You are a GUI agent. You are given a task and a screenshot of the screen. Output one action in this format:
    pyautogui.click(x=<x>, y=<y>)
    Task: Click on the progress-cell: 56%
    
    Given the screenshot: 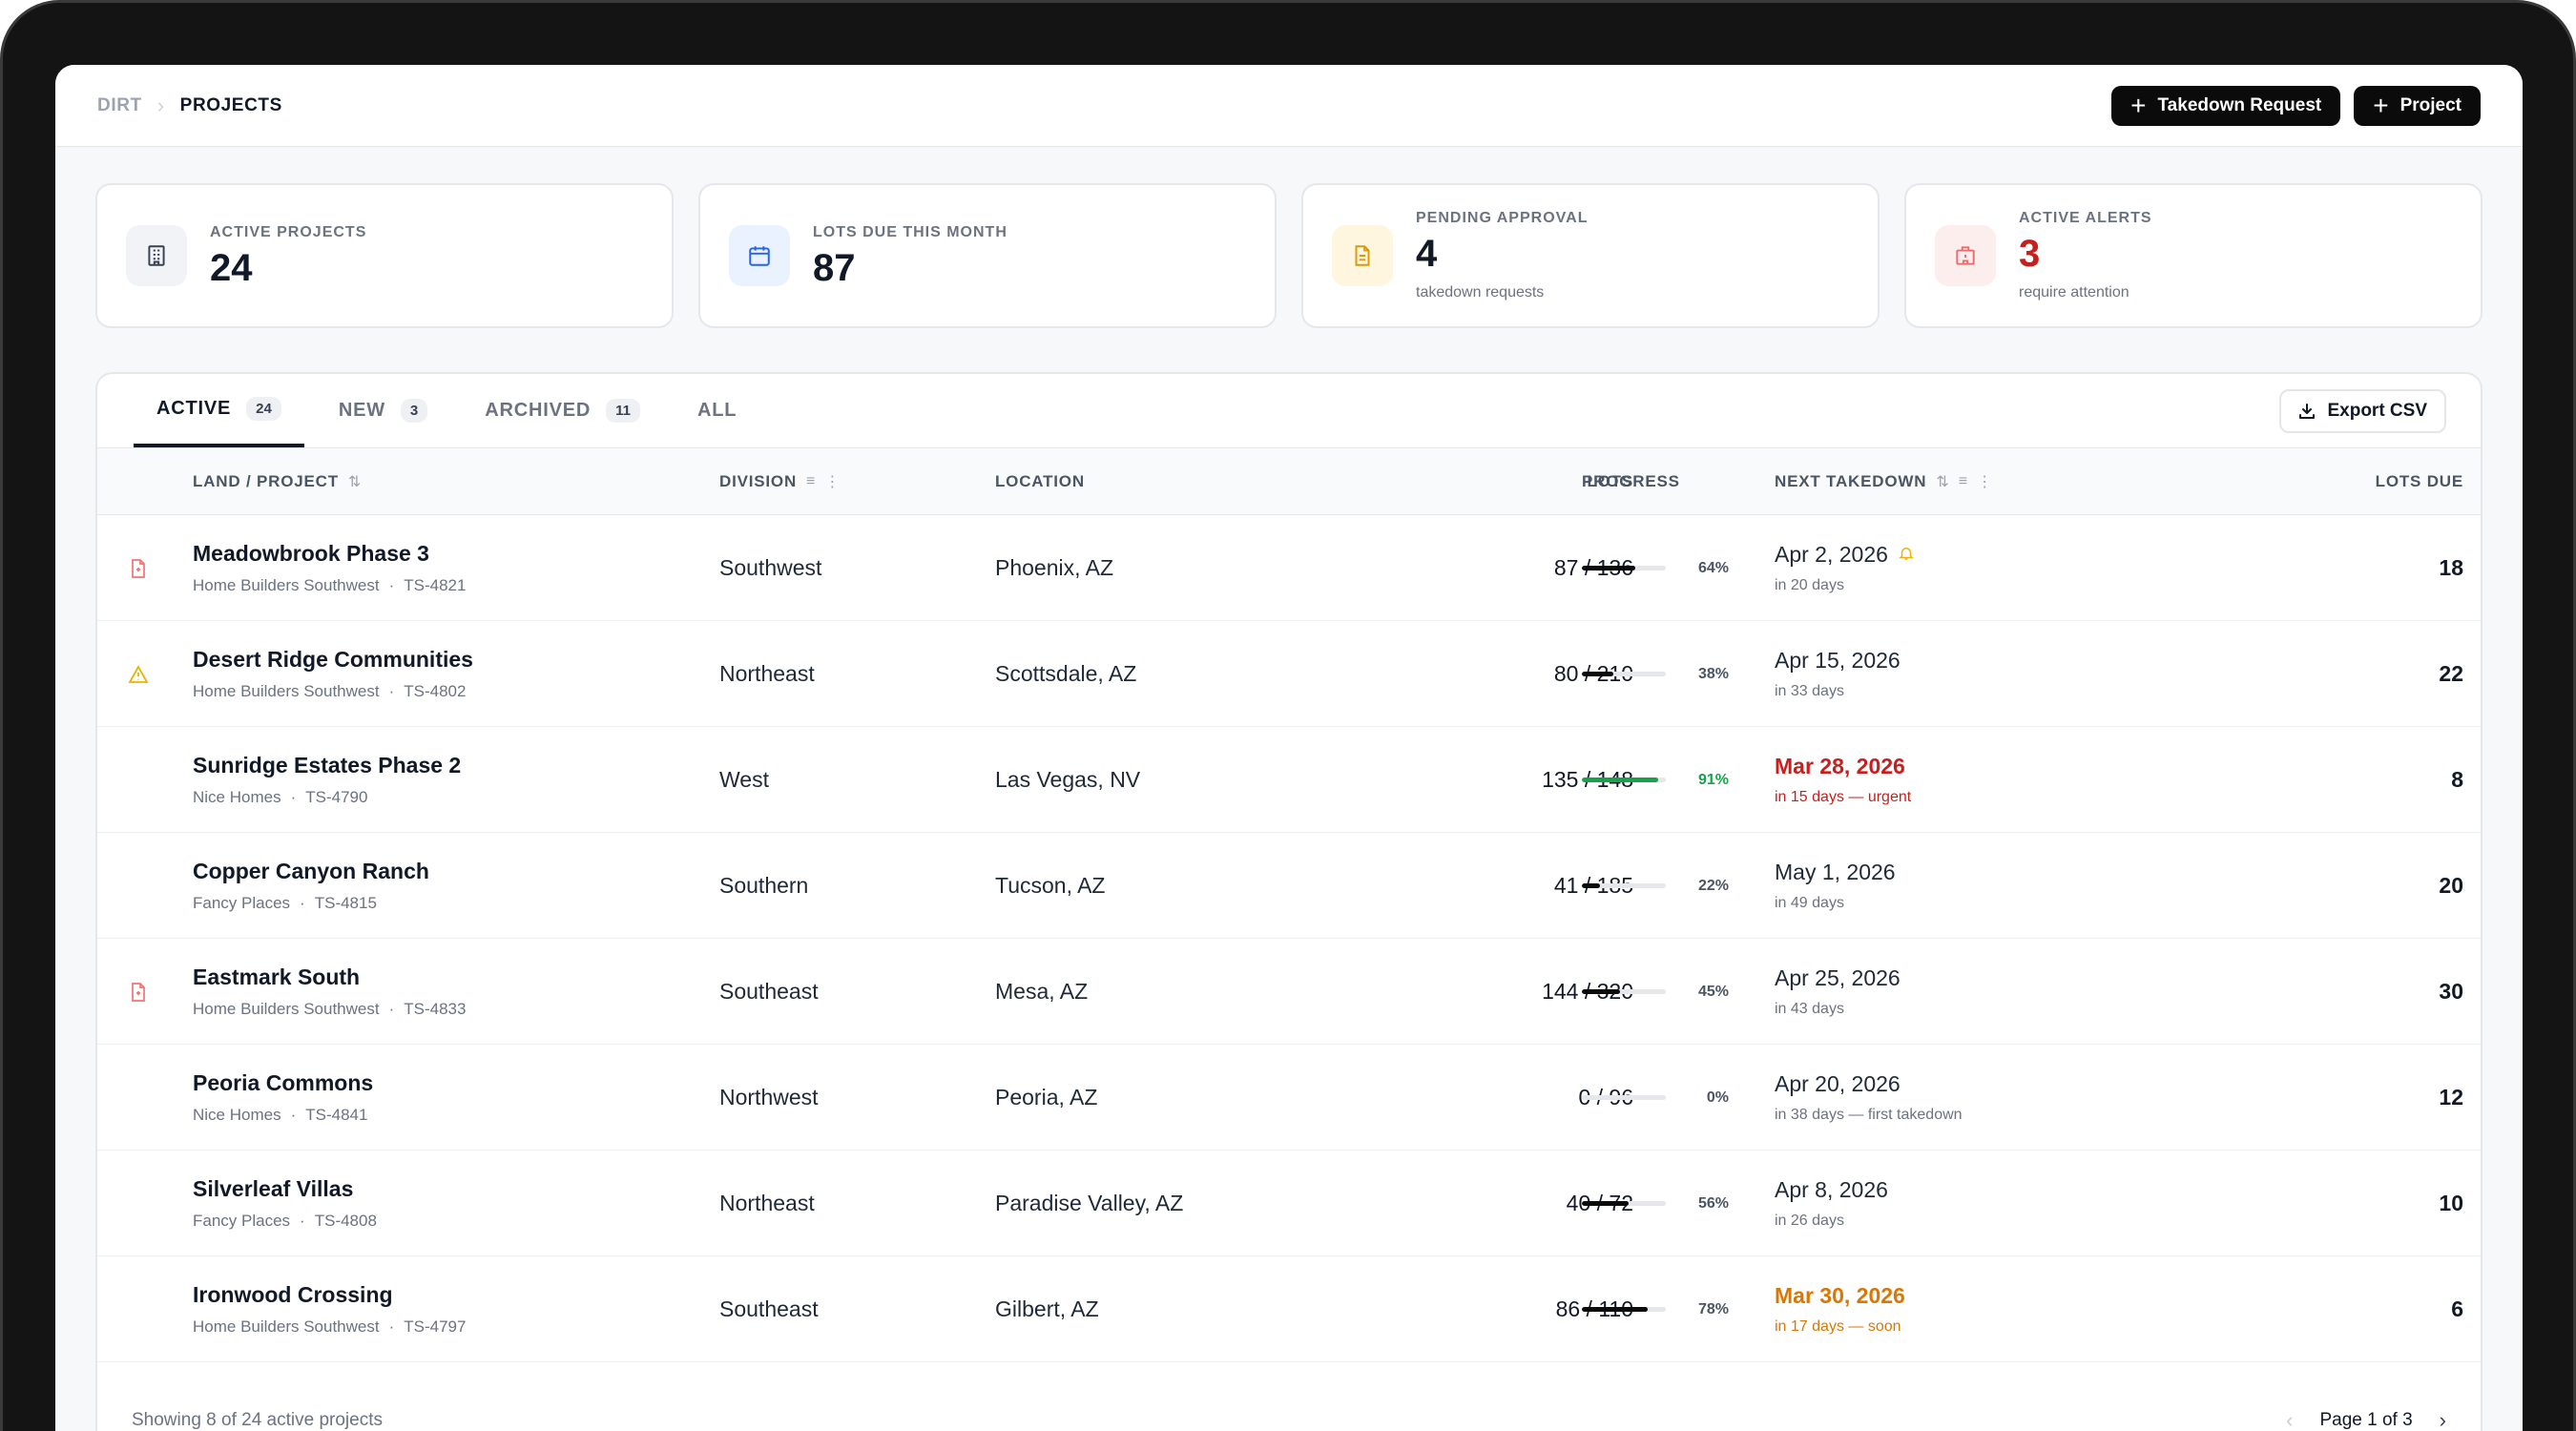 What is the action you would take?
    pyautogui.click(x=1655, y=1203)
    